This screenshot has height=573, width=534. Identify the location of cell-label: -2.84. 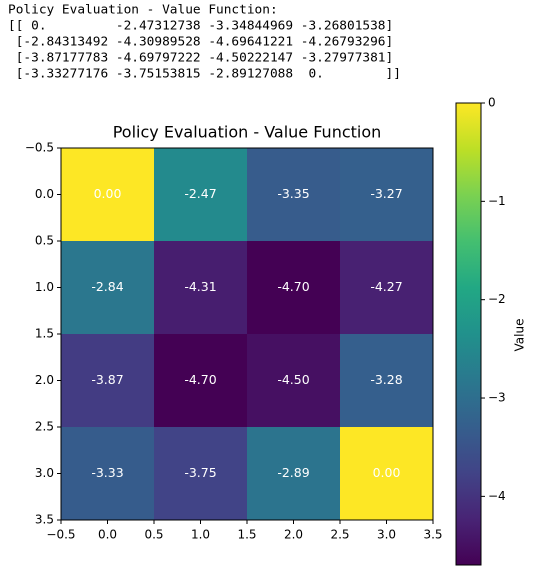
(107, 286).